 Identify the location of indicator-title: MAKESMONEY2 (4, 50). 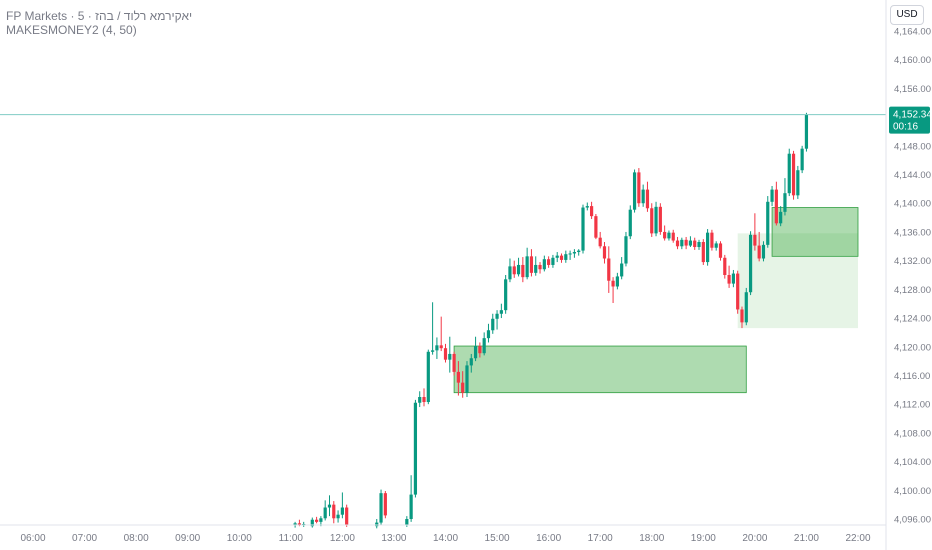
(71, 30).